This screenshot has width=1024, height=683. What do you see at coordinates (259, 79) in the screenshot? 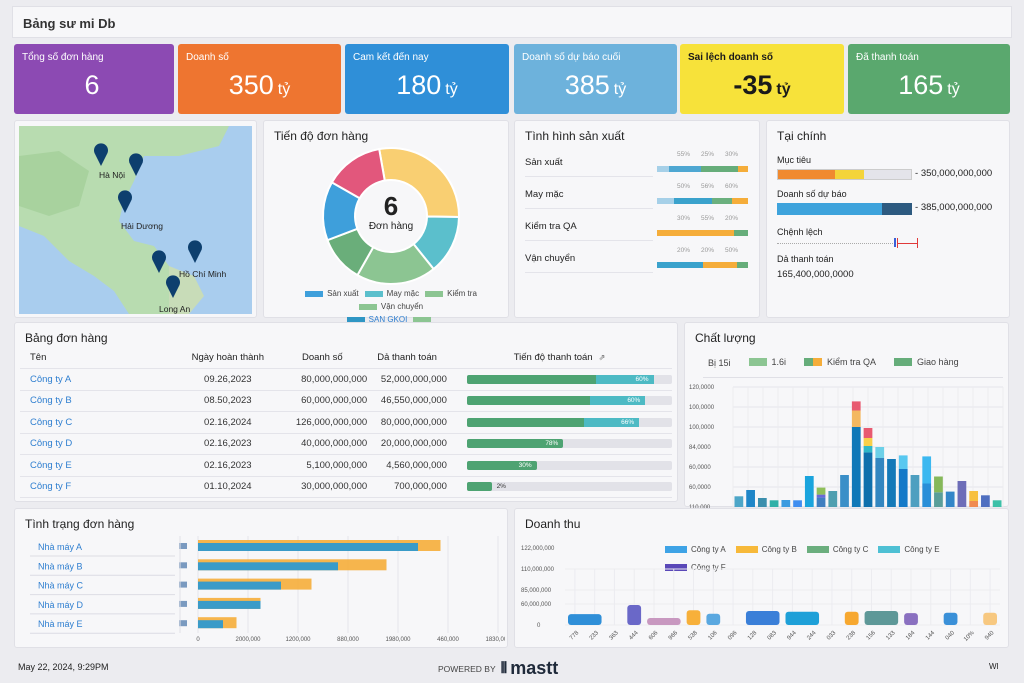
I see `kpi-card: Doanh số 350 tỷ` at bounding box center [259, 79].